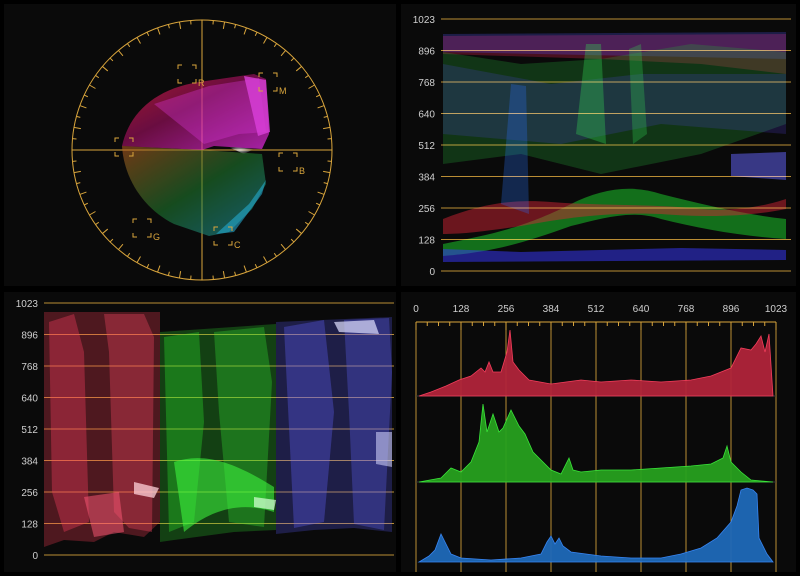  What do you see at coordinates (124, 147) in the screenshot?
I see `vectorscope-target-yl` at bounding box center [124, 147].